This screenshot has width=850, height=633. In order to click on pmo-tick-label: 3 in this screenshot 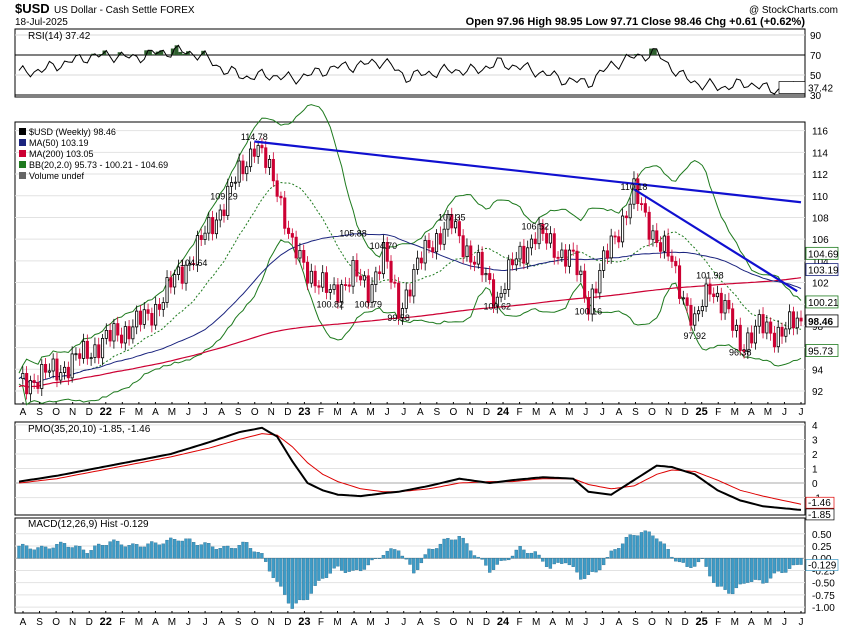, I will do `click(815, 440)`.